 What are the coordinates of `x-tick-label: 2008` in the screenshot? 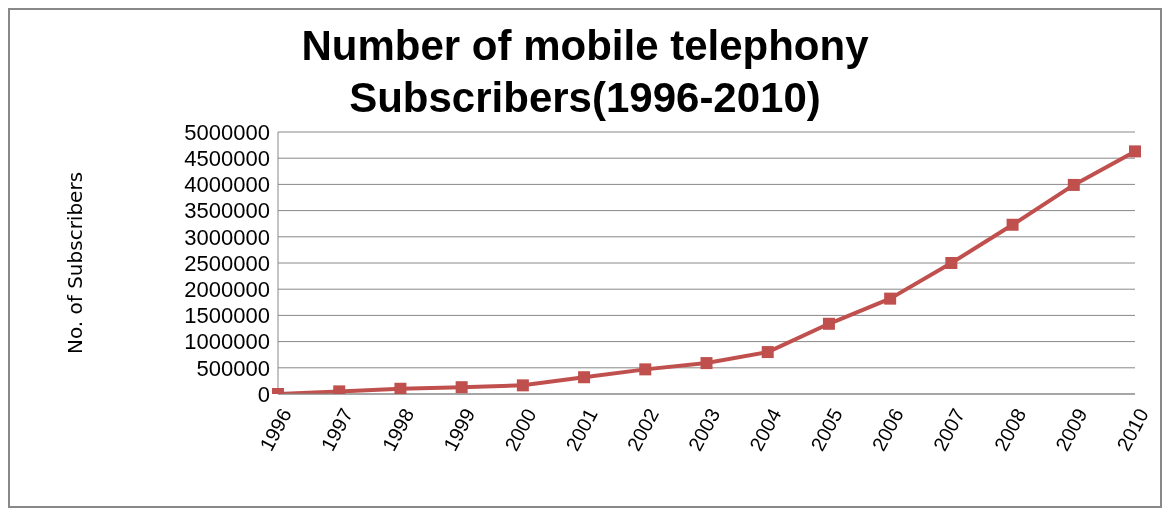 It's located at (1010, 429).